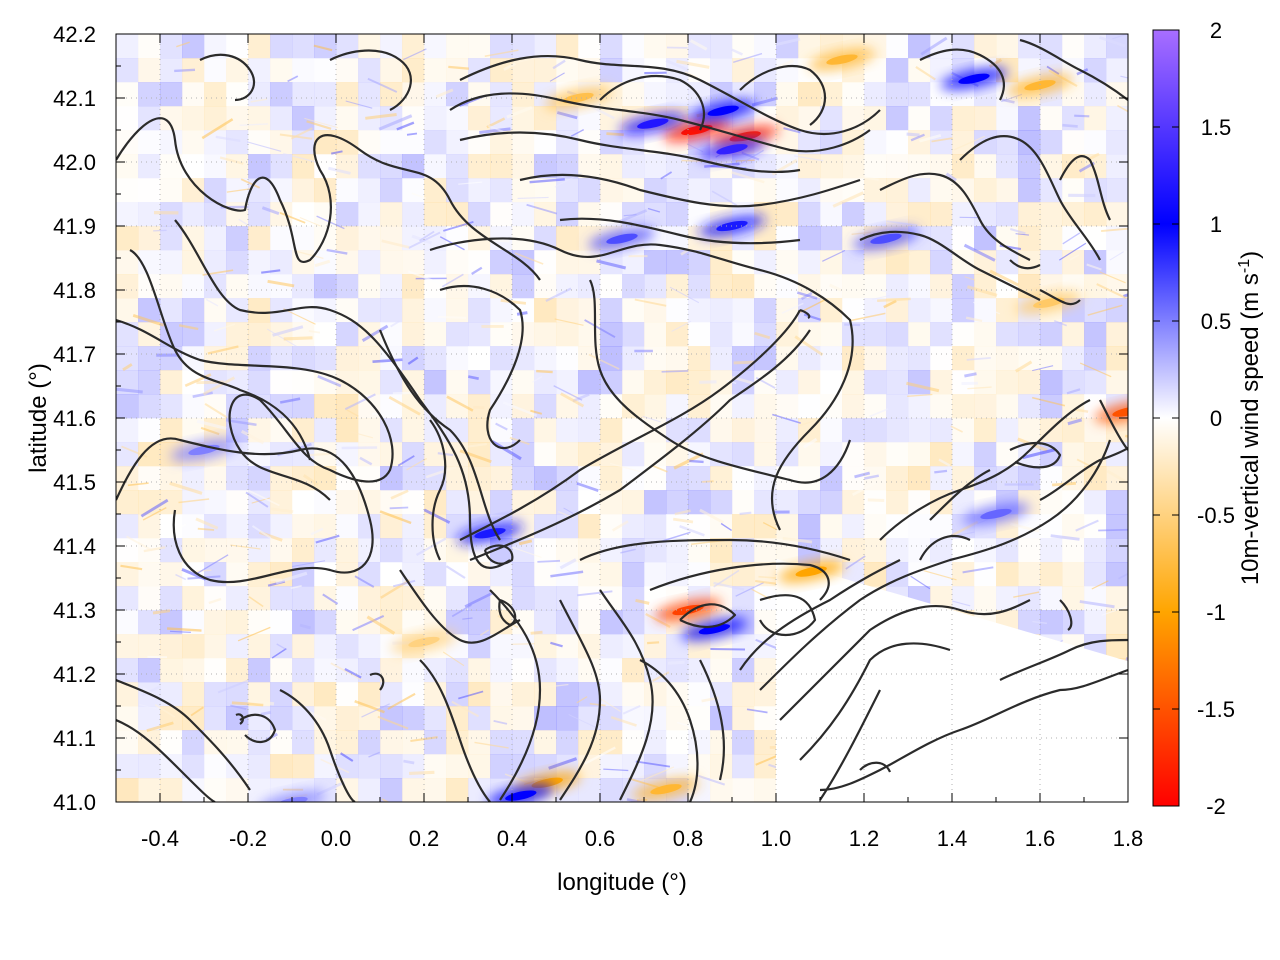 Image resolution: width=1280 pixels, height=960 pixels. I want to click on y-tick-label: 42.2, so click(74, 34).